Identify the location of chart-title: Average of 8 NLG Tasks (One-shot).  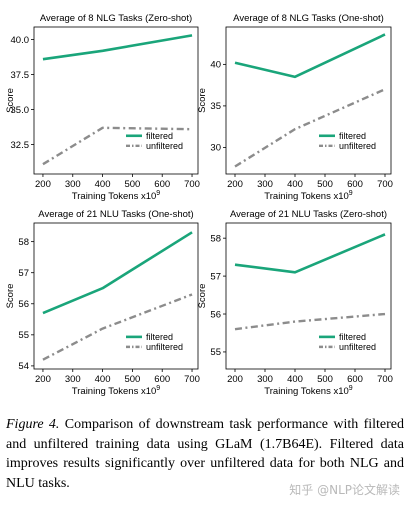
(308, 18).